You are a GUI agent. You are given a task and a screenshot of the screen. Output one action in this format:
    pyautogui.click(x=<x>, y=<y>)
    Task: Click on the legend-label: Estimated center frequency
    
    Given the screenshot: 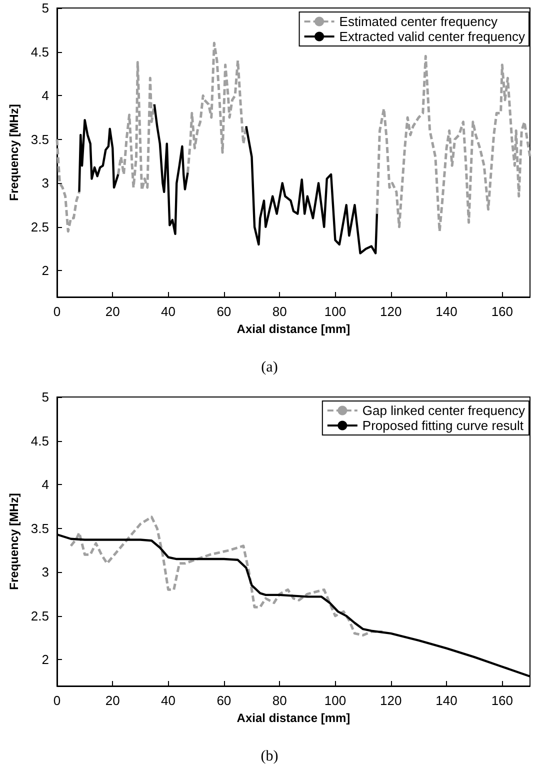 What is the action you would take?
    pyautogui.click(x=418, y=21)
    